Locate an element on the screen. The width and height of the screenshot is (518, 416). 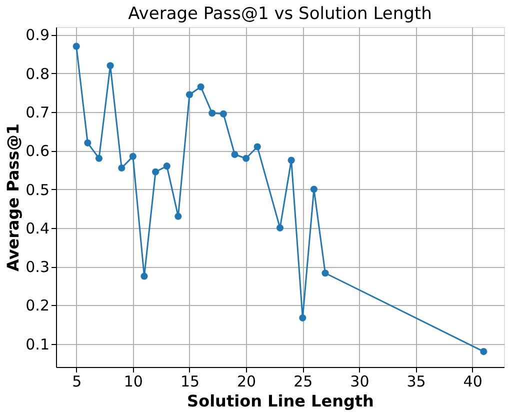
x-tick-label: 20 is located at coordinates (246, 381).